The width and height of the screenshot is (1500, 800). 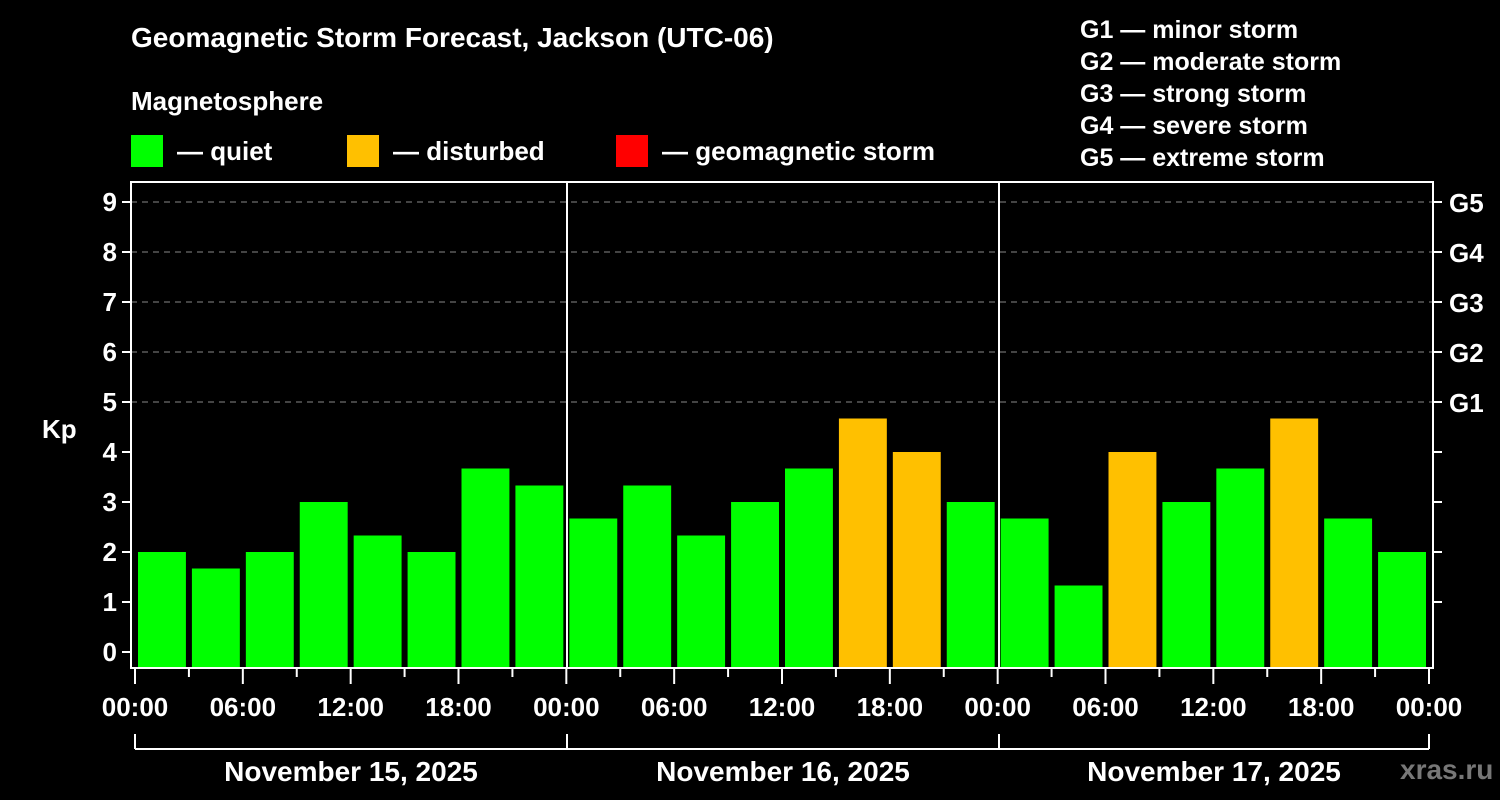 What do you see at coordinates (110, 202) in the screenshot?
I see `y-tick-label: 9` at bounding box center [110, 202].